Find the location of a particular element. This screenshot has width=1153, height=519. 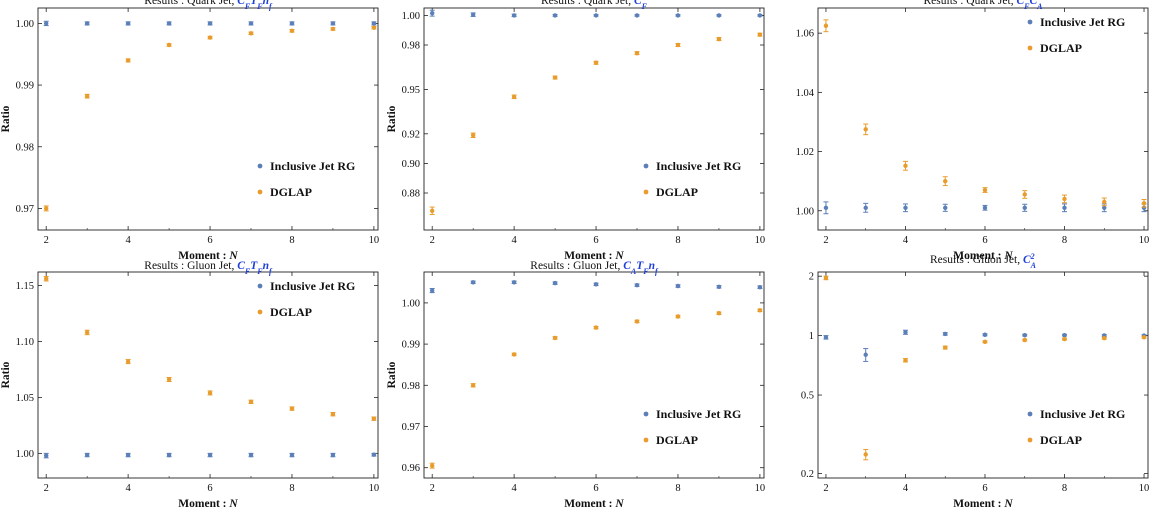

y-tick-label: 0.5 is located at coordinates (807, 396).